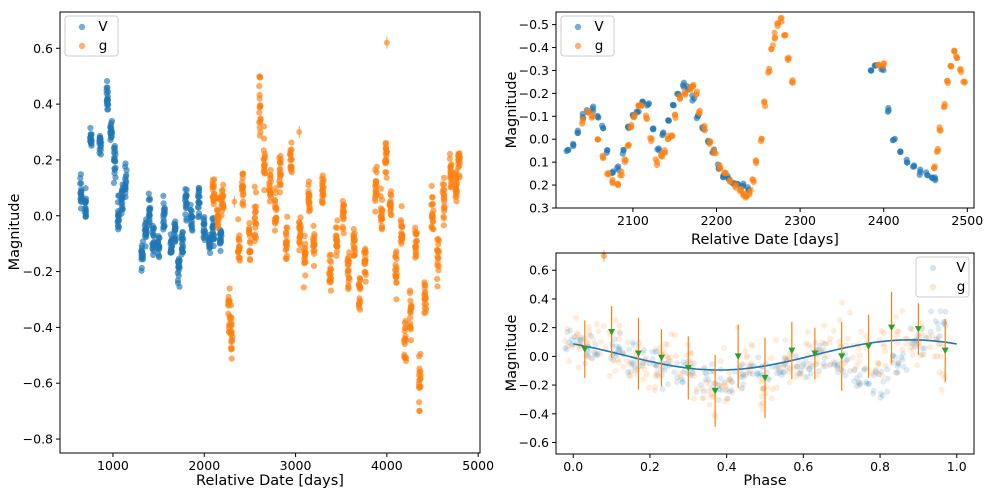 This screenshot has height=497, width=987. I want to click on phase-y-tick: 0.0, so click(542, 356).